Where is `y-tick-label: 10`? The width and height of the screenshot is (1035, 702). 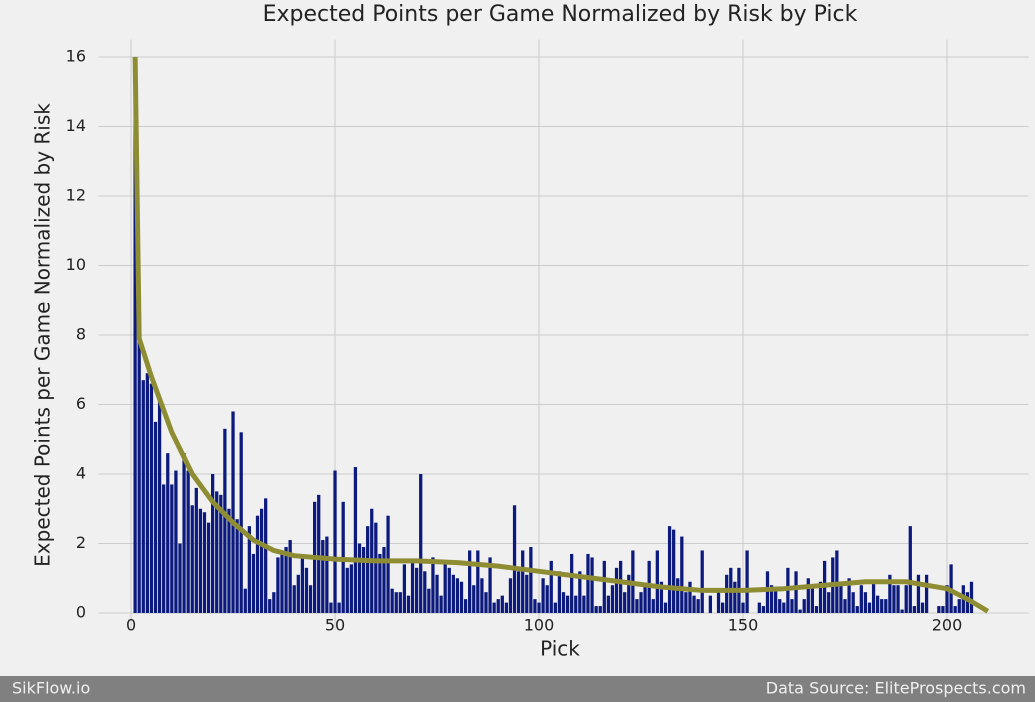
y-tick-label: 10 is located at coordinates (76, 264).